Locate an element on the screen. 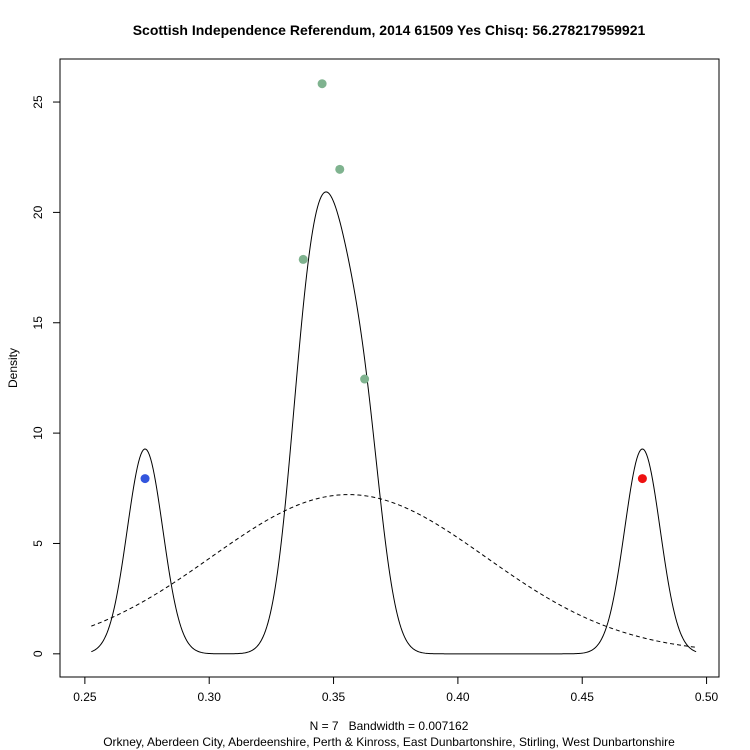 The height and width of the screenshot is (750, 750). y-tick-label: 20 is located at coordinates (38, 212).